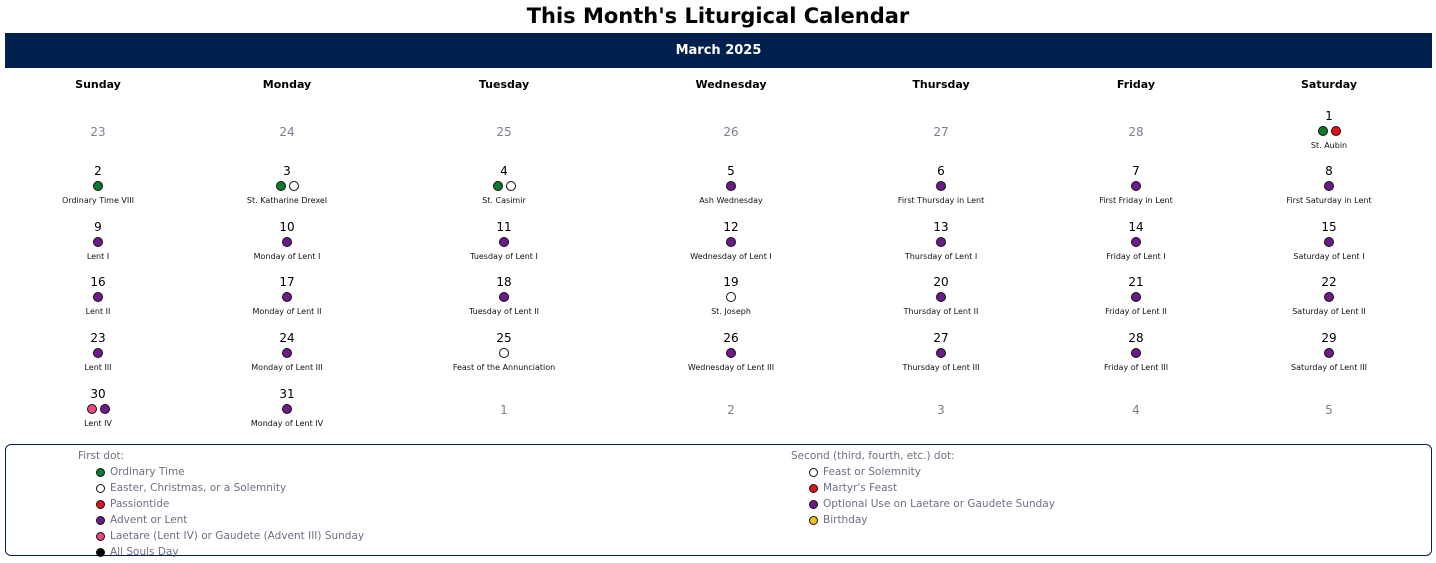 Image resolution: width=1436 pixels, height=563 pixels. I want to click on celebration-label: Lent I, so click(98, 256).